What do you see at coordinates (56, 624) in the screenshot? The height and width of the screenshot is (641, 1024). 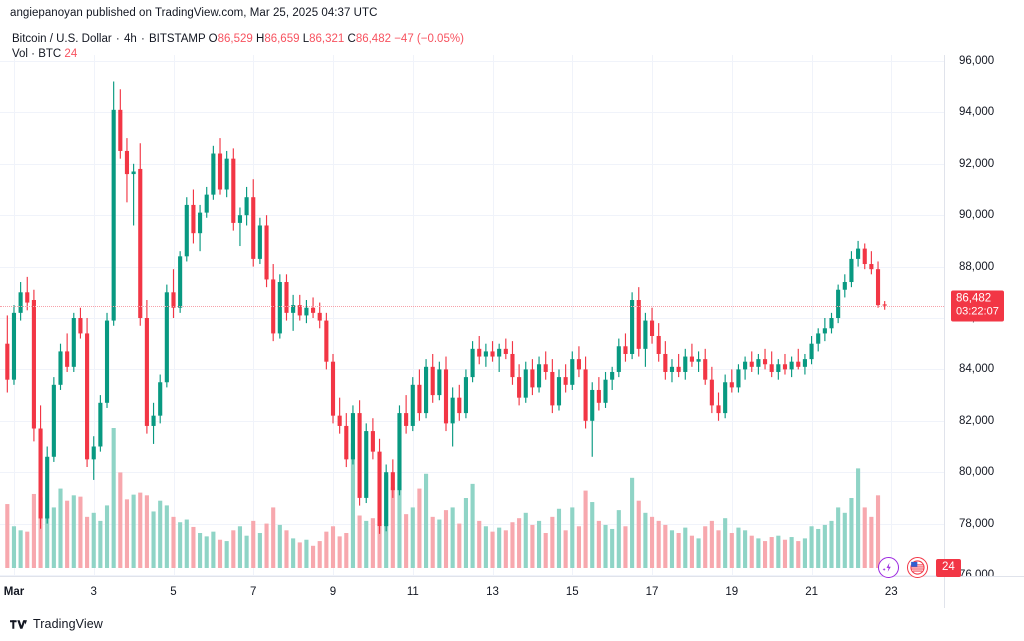 I see `tradingview-footer: TradingView` at bounding box center [56, 624].